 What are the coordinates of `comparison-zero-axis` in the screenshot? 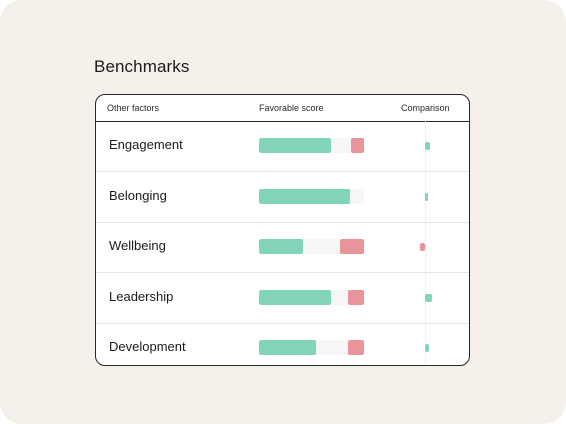 It's located at (425, 243).